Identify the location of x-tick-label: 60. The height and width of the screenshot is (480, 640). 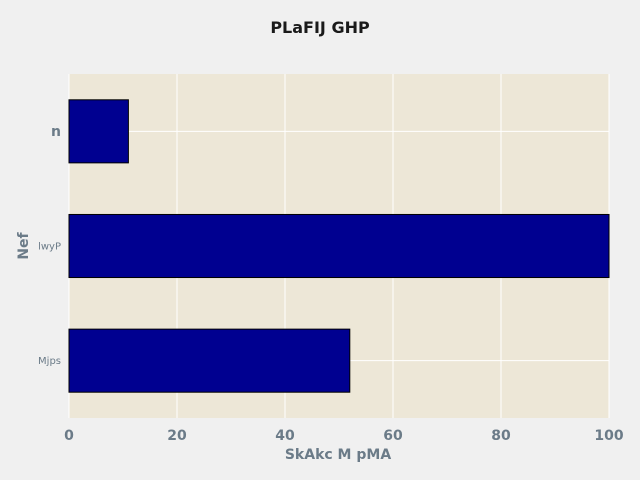
(393, 436).